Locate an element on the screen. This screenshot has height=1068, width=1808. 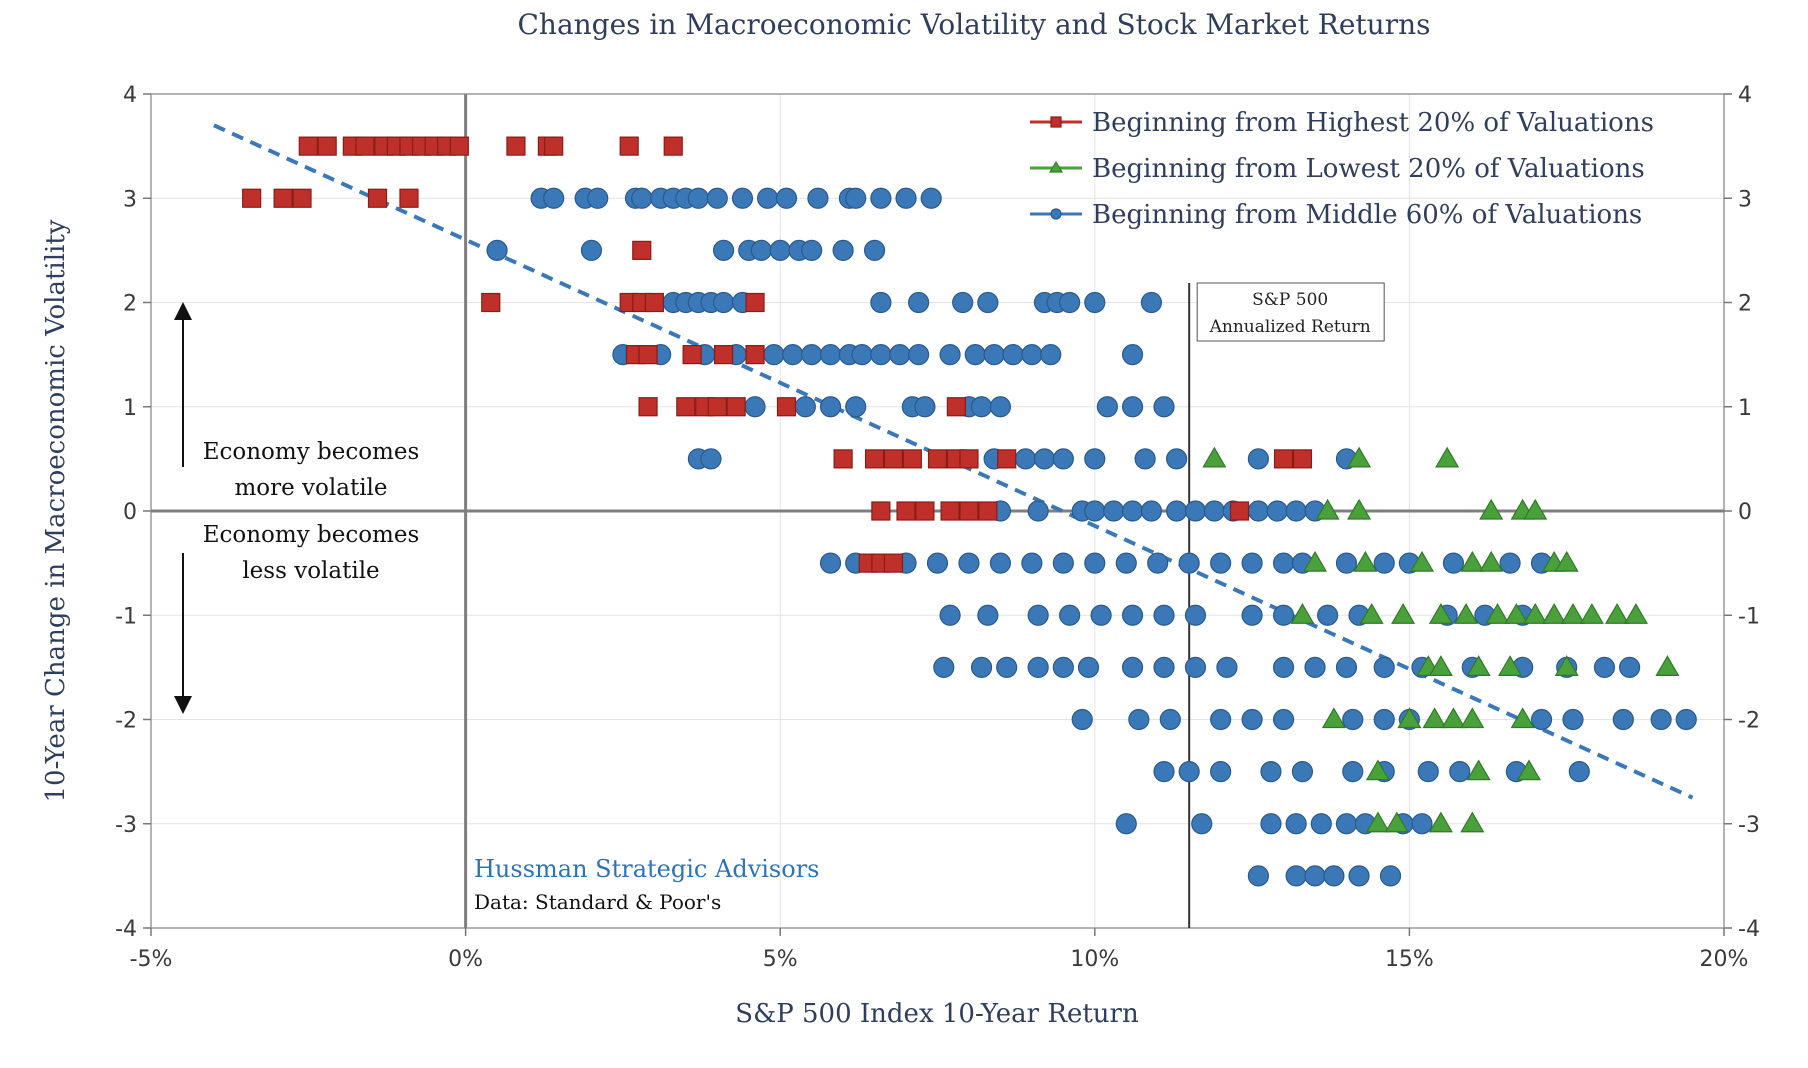
brand-label: Hussman Strategic Advisors is located at coordinates (646, 869).